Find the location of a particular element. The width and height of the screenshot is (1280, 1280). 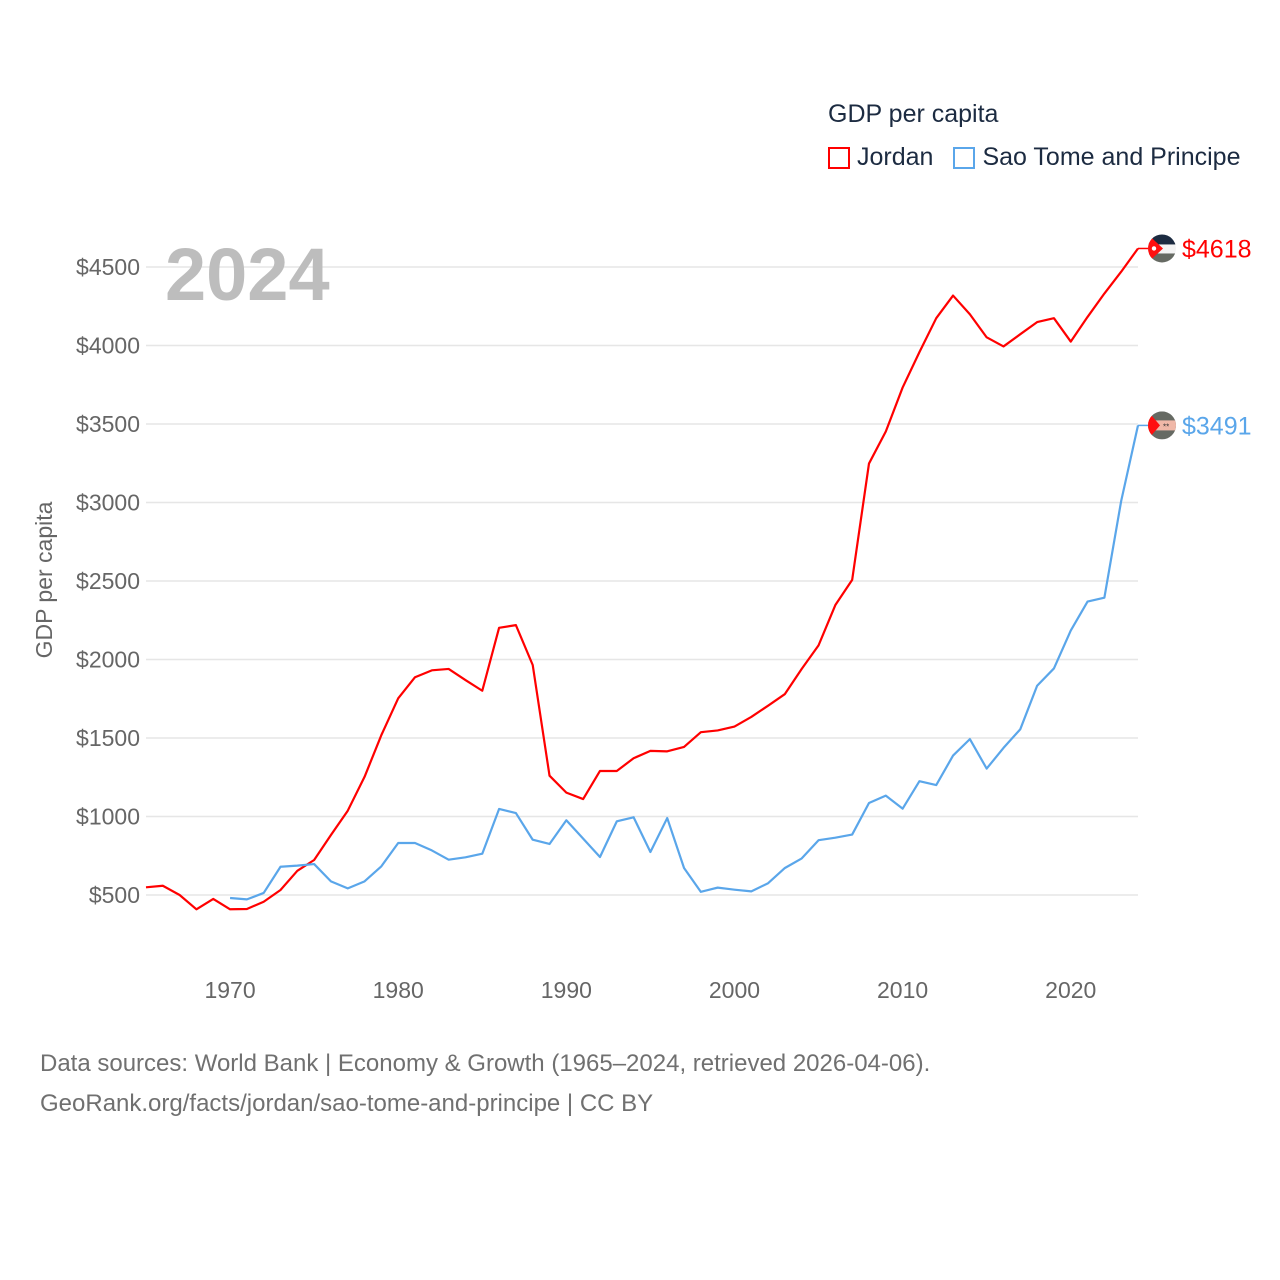

y-tick-label: $3500 is located at coordinates (108, 424).